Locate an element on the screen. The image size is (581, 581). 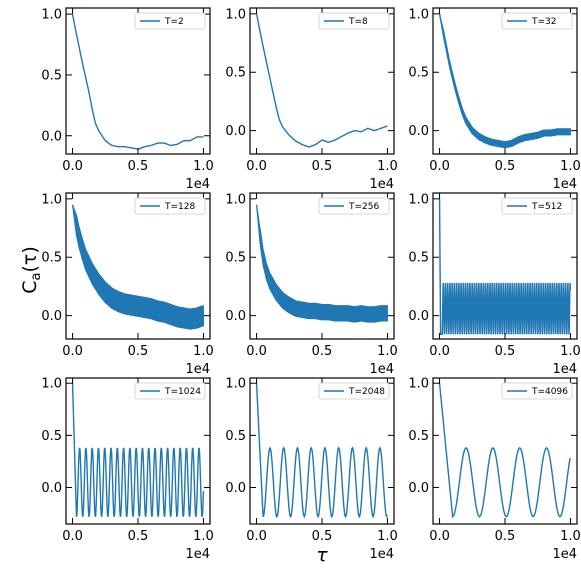
legend-label: T=32 is located at coordinates (544, 22).